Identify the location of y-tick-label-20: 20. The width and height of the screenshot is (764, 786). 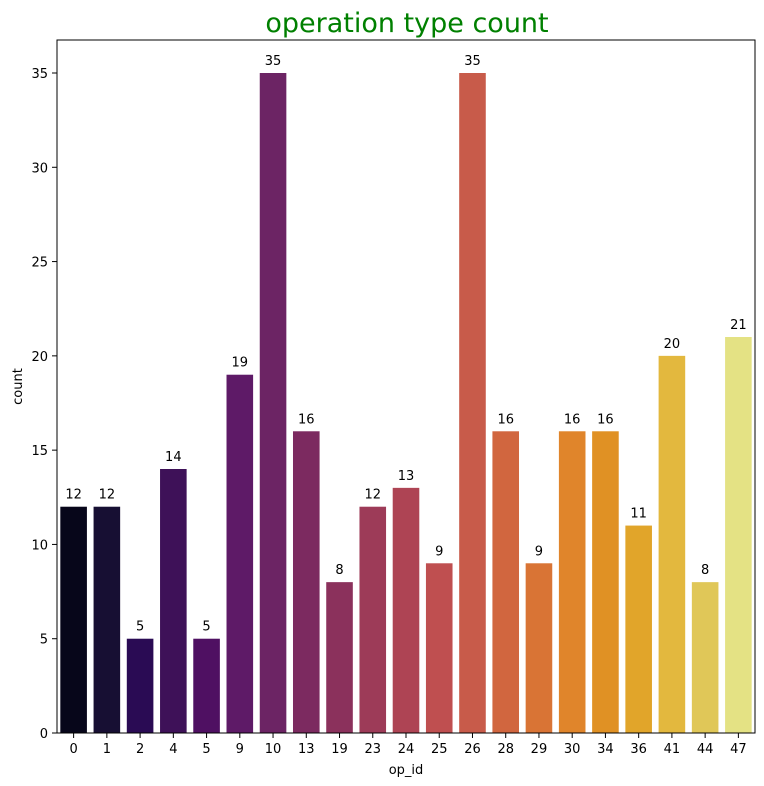
(39, 357).